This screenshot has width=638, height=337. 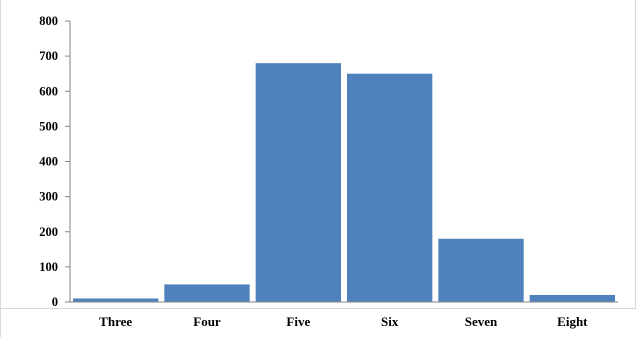 I want to click on y-tick-label: 400, so click(x=48, y=162).